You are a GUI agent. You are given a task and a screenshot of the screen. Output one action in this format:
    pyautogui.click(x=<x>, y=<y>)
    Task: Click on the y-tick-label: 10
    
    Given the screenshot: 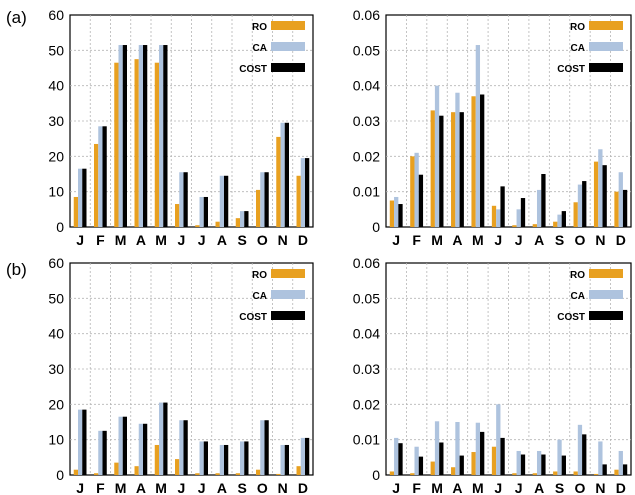 What is the action you would take?
    pyautogui.click(x=56, y=192)
    